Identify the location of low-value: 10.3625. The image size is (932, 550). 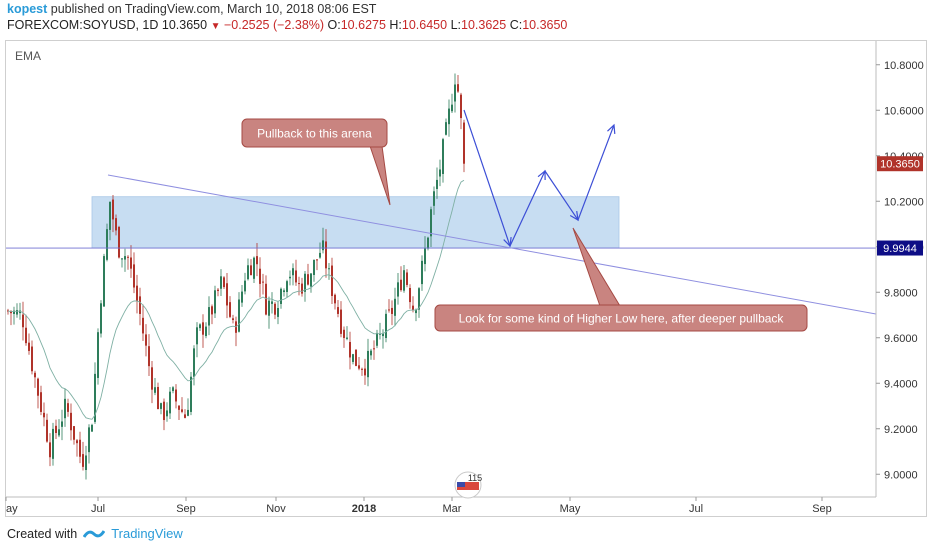
(484, 25).